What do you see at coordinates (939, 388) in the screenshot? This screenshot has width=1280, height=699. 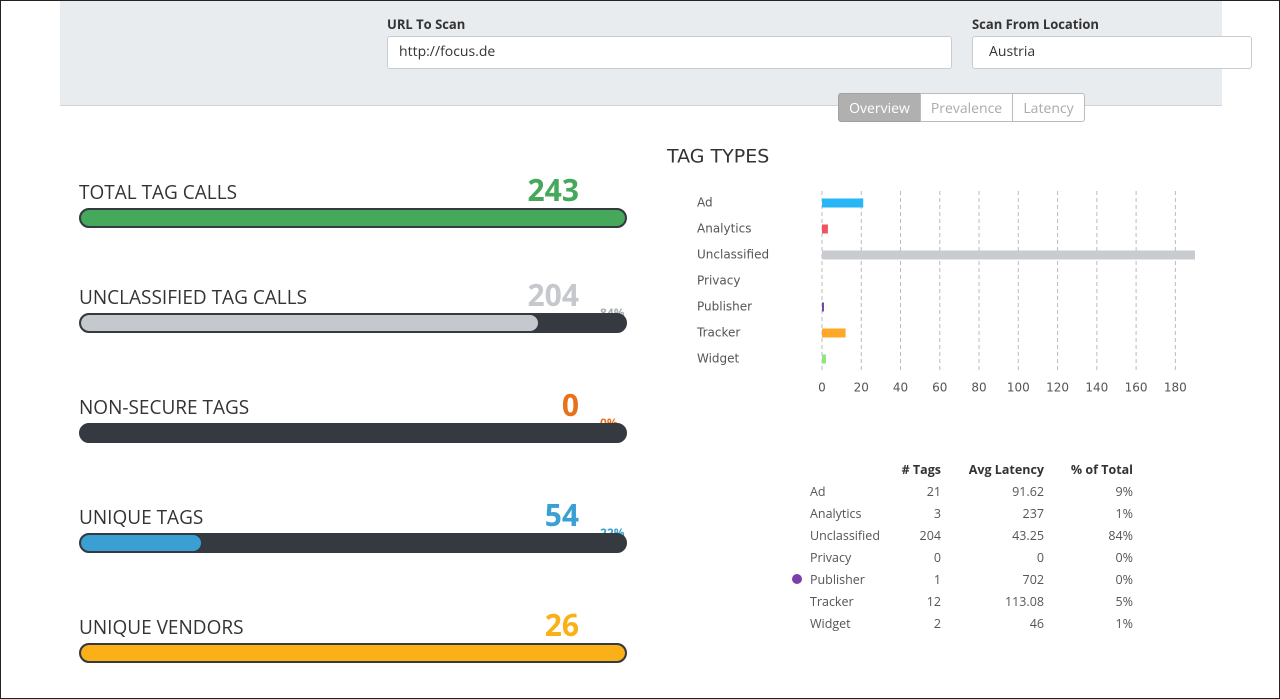 I see `x-tick-label: 60` at bounding box center [939, 388].